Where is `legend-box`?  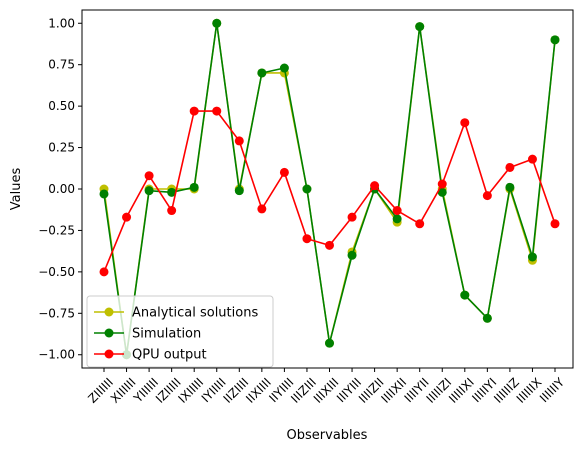
legend-box is located at coordinates (180, 331).